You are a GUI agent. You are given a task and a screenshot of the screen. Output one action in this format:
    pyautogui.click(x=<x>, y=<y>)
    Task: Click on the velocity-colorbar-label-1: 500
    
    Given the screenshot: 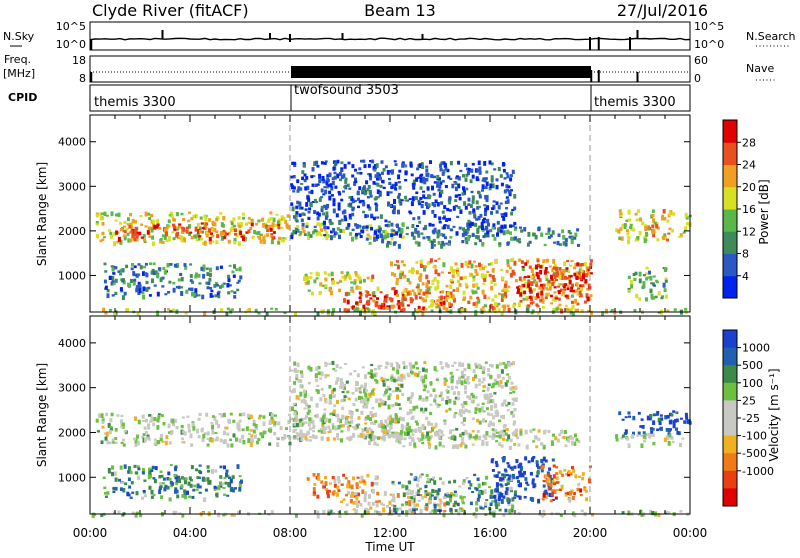 What is the action you would take?
    pyautogui.click(x=752, y=365)
    